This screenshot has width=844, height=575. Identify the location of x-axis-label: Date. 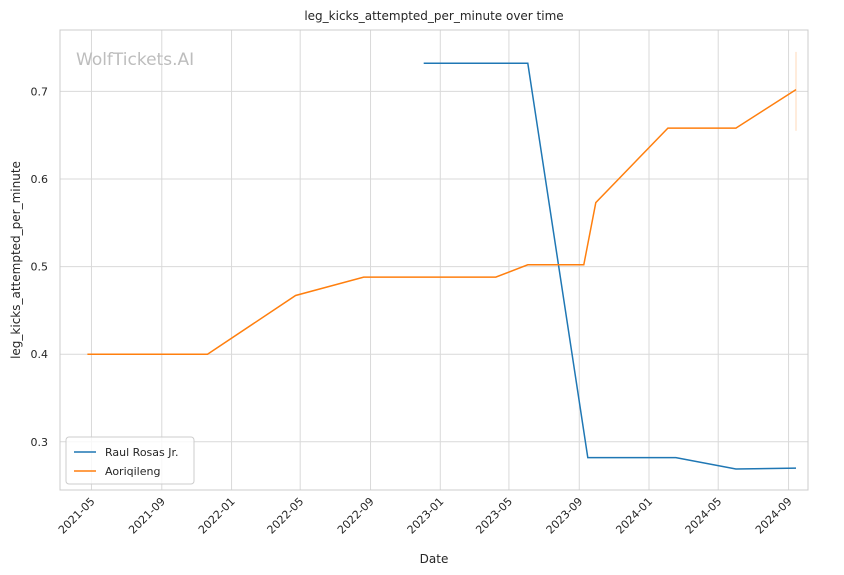
(434, 559).